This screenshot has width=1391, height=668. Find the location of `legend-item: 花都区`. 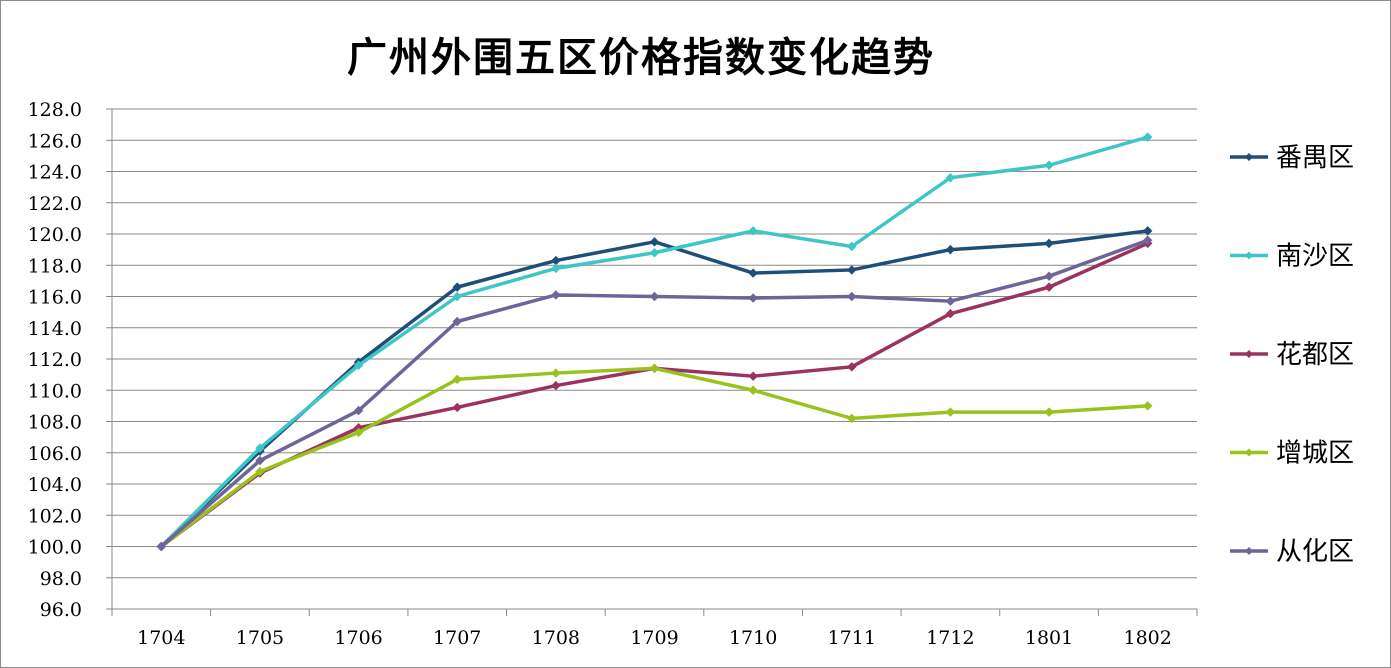

legend-item: 花都区 is located at coordinates (1292, 355).